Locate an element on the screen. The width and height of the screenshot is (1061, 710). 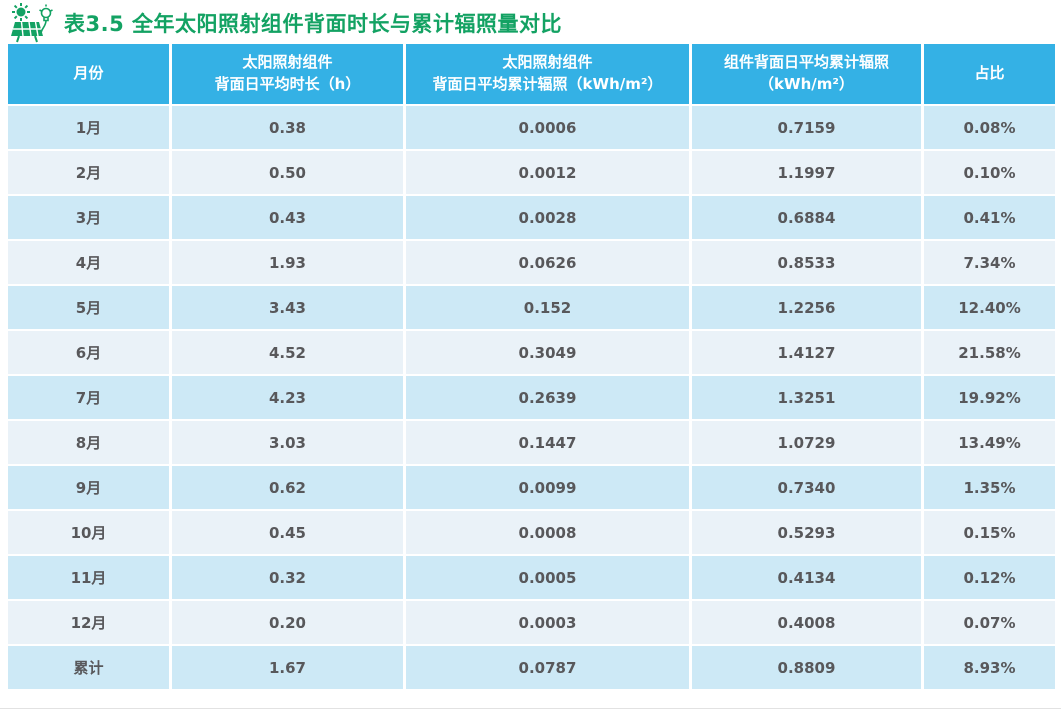
col-header-daily-hours: 太阳照射组件背面日平均时长（h） is located at coordinates (289, 75).